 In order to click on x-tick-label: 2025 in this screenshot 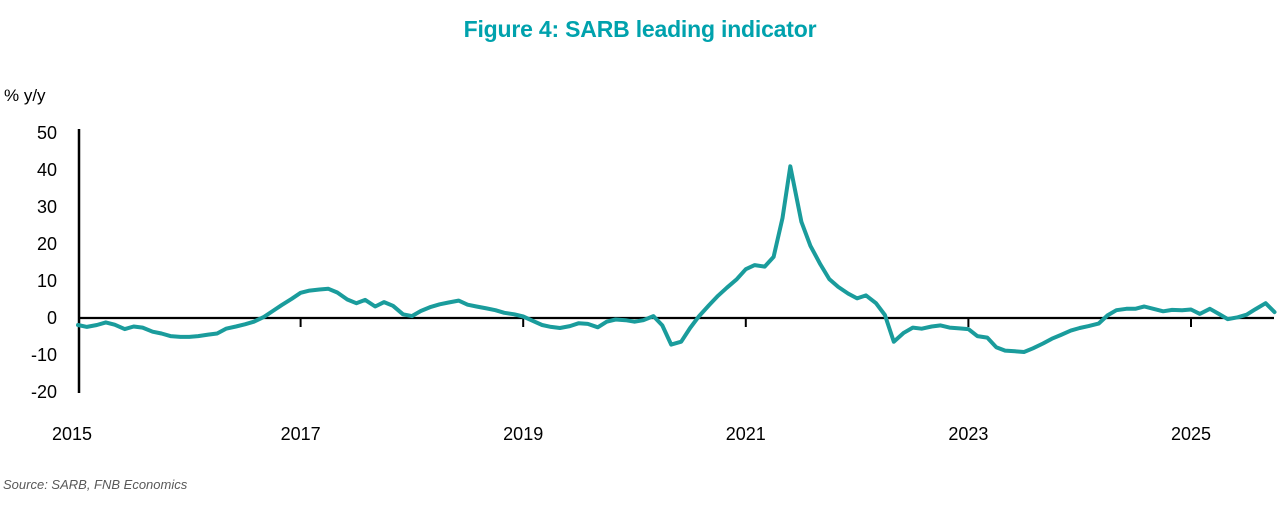, I will do `click(1191, 434)`.